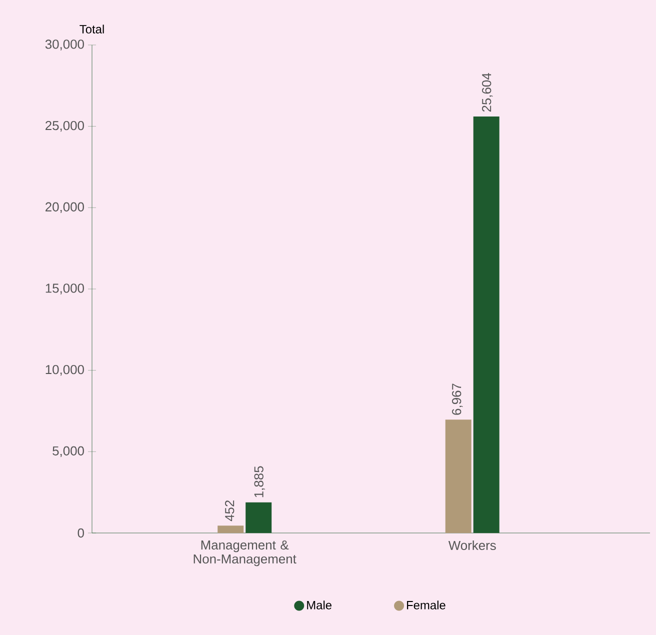 This screenshot has height=635, width=656. What do you see at coordinates (65, 126) in the screenshot?
I see `y-tick-label: 25,000` at bounding box center [65, 126].